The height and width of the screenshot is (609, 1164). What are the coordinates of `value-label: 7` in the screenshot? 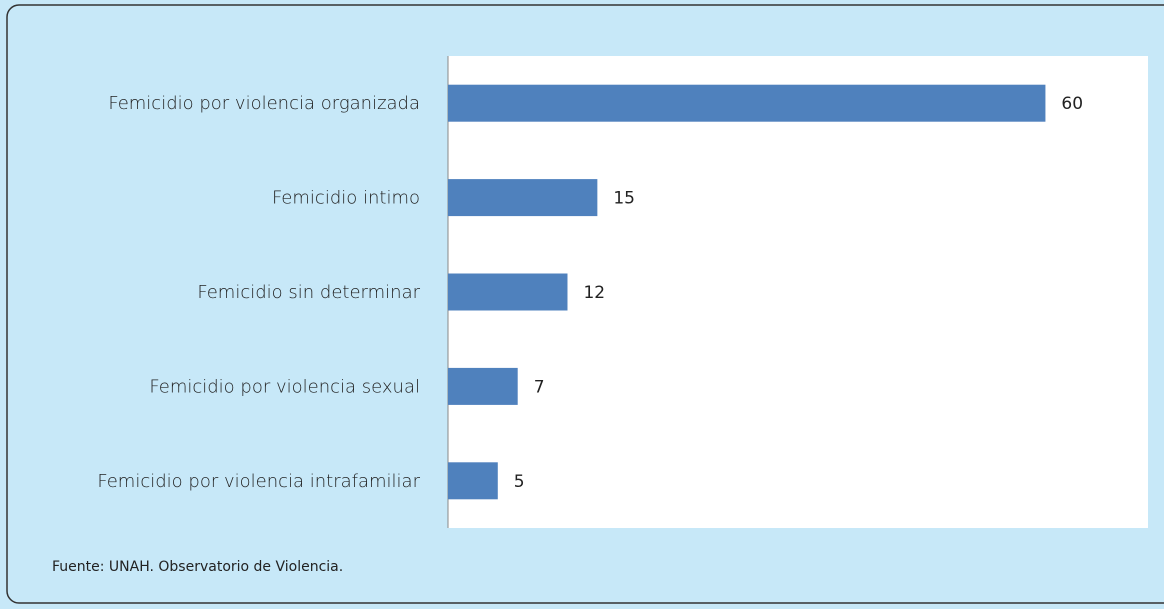 It's located at (539, 387).